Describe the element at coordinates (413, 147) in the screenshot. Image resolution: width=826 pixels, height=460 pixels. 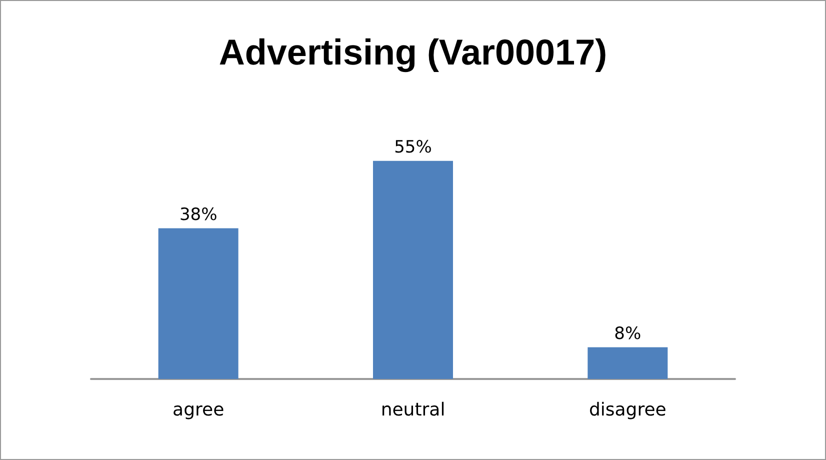
I see `data-label: 55%` at that location.